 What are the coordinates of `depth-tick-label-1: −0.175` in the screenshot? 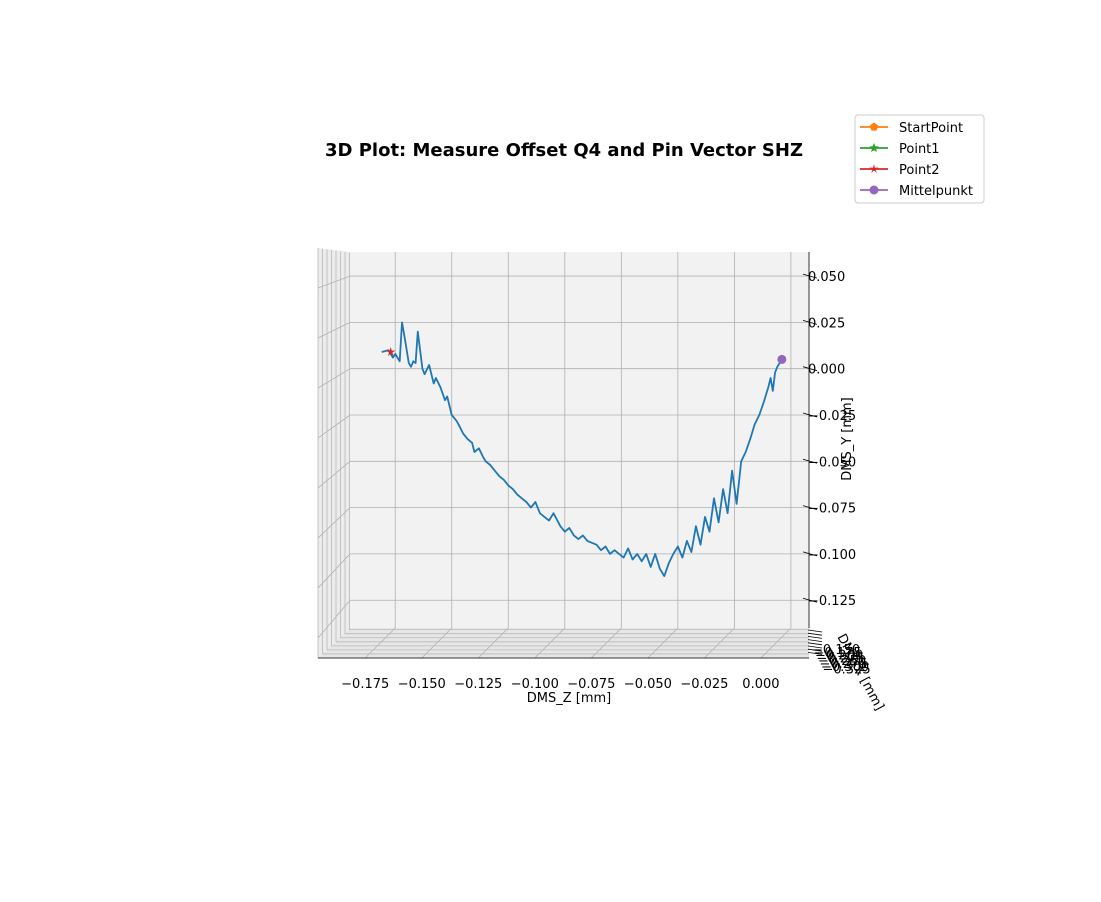 It's located at (838, 653).